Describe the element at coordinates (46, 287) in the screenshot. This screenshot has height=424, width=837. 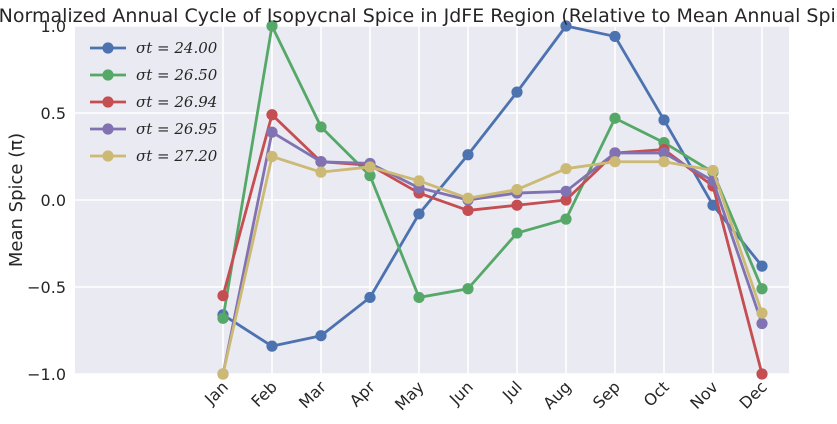
I see `y-tick-label: −0.5` at that location.